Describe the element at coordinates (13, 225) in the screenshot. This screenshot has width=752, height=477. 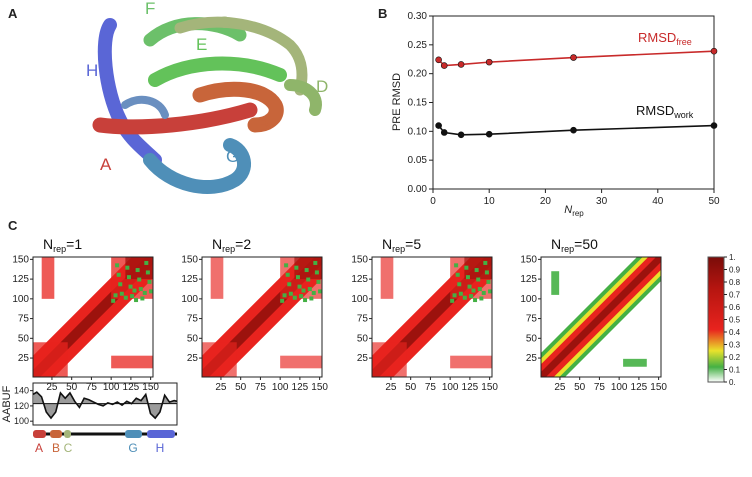
I see `panel-label-c: C` at that location.